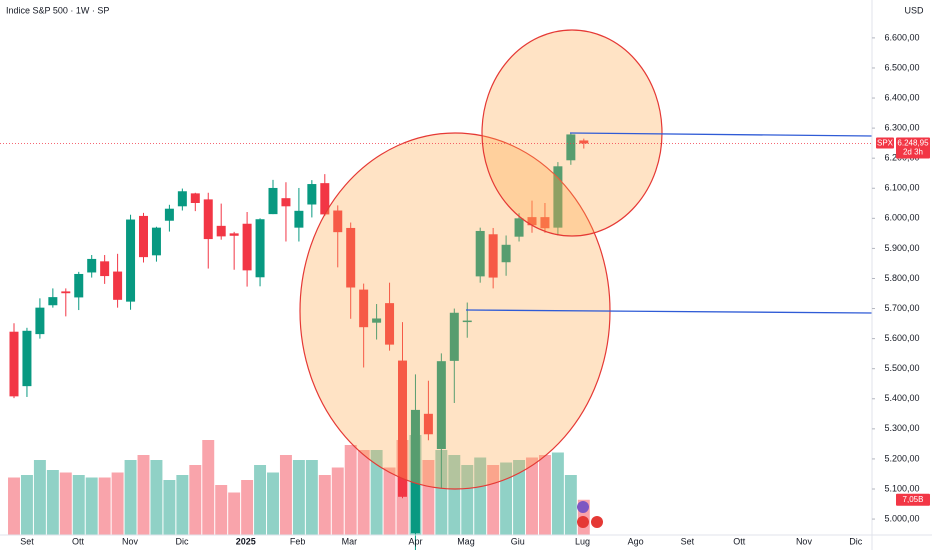 The width and height of the screenshot is (932, 550). What do you see at coordinates (913, 499) in the screenshot?
I see `volume-tag: 7,05B` at bounding box center [913, 499].